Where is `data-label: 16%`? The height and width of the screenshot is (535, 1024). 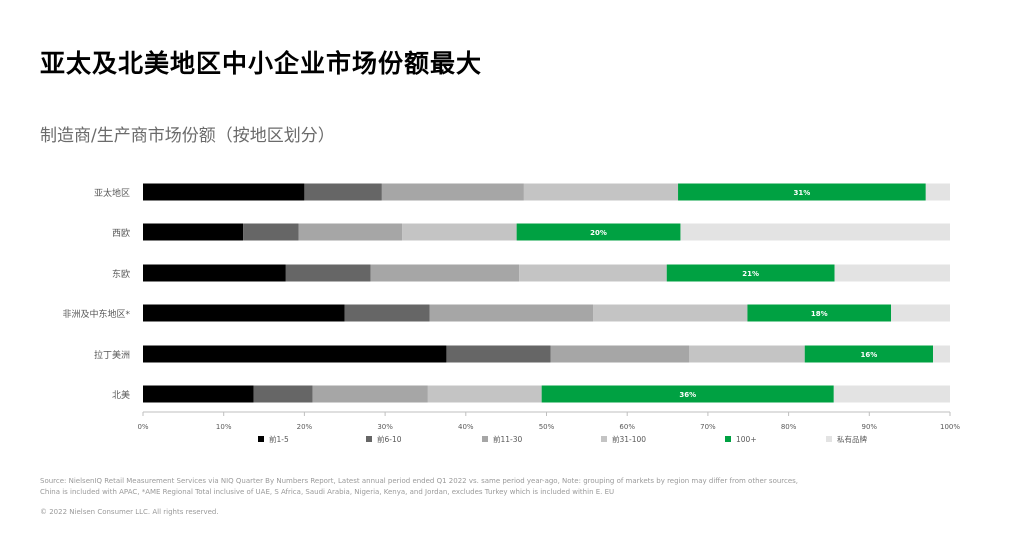 data-label: 16% is located at coordinates (869, 355).